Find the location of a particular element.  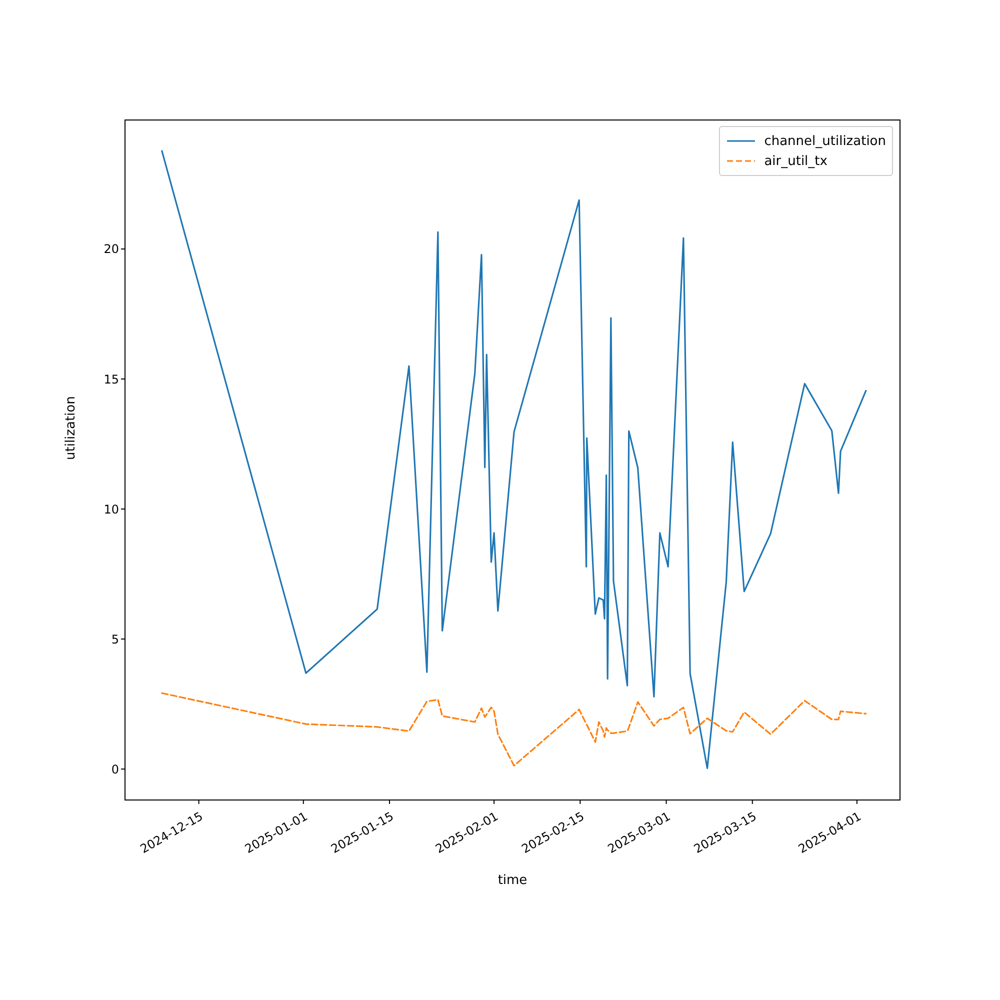

legend-label: air_util_tx is located at coordinates (796, 161).